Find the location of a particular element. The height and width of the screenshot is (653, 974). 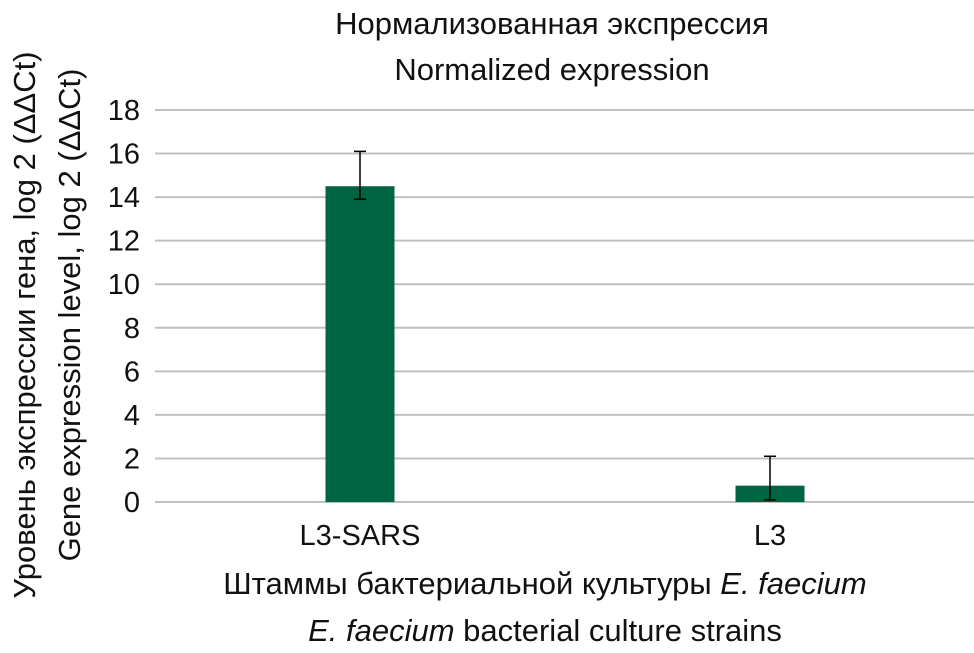

y-axis-title-en: Gene expression level, log 2 (ΔΔCt) is located at coordinates (69, 315).